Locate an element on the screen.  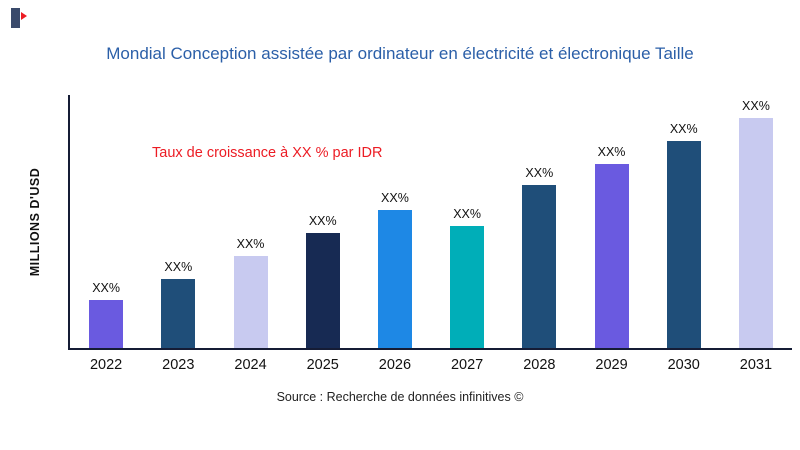
x-tick-label: 2027 is located at coordinates (467, 365).